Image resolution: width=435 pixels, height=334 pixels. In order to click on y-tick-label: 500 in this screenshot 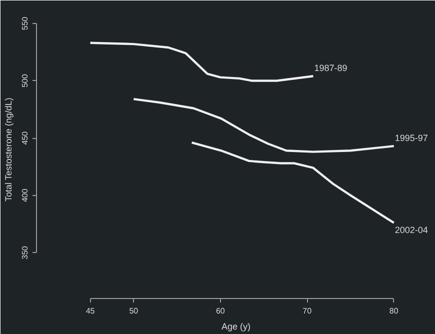, I will do `click(25, 81)`.